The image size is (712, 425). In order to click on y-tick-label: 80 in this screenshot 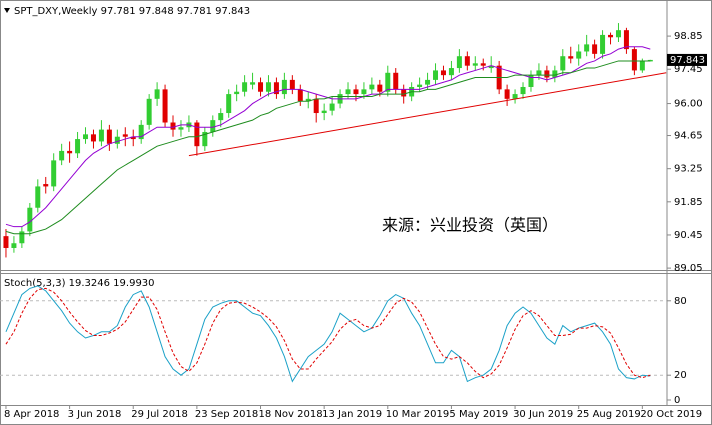, I will do `click(680, 301)`.